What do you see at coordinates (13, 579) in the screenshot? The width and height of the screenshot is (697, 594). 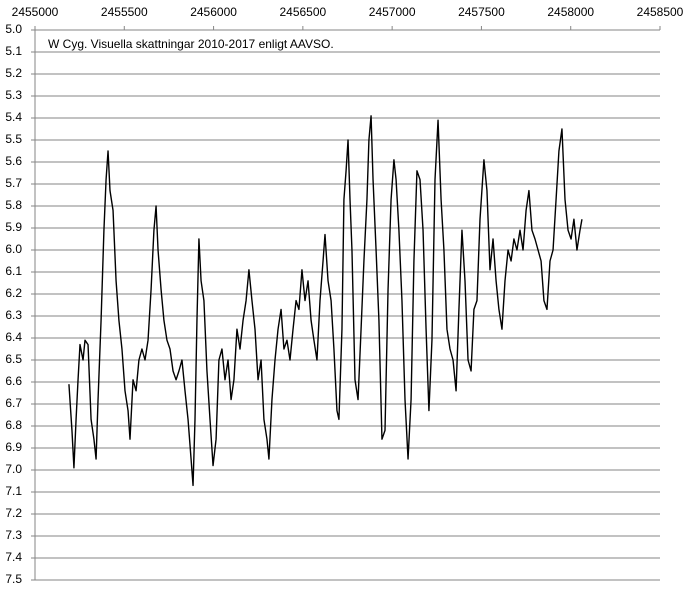 I see `y-tick-label: 7.5` at bounding box center [13, 579].